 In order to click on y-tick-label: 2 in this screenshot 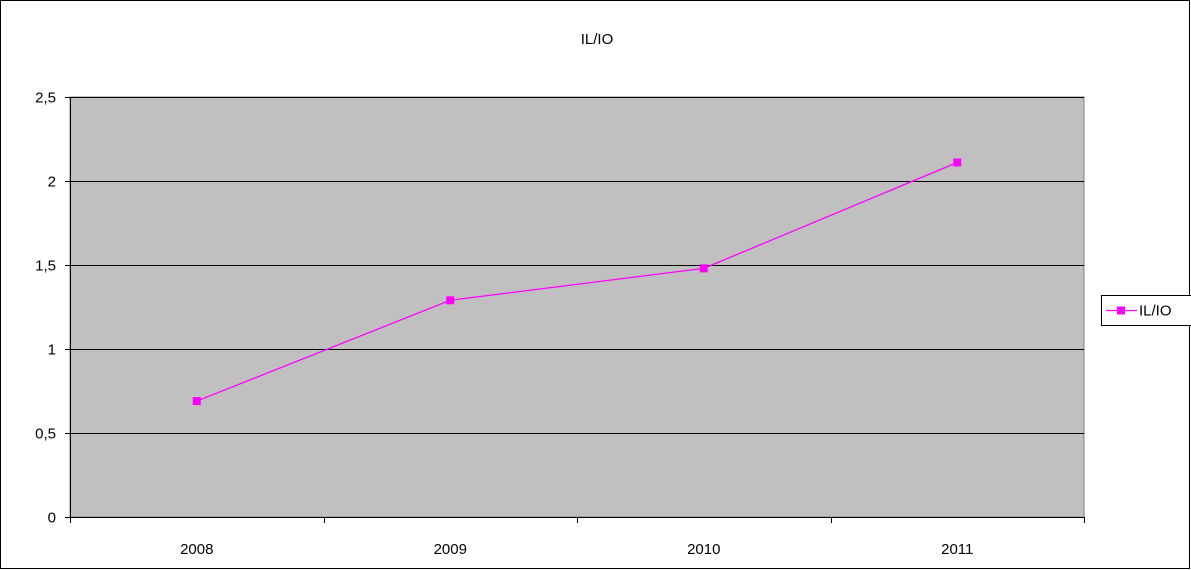, I will do `click(52, 182)`.